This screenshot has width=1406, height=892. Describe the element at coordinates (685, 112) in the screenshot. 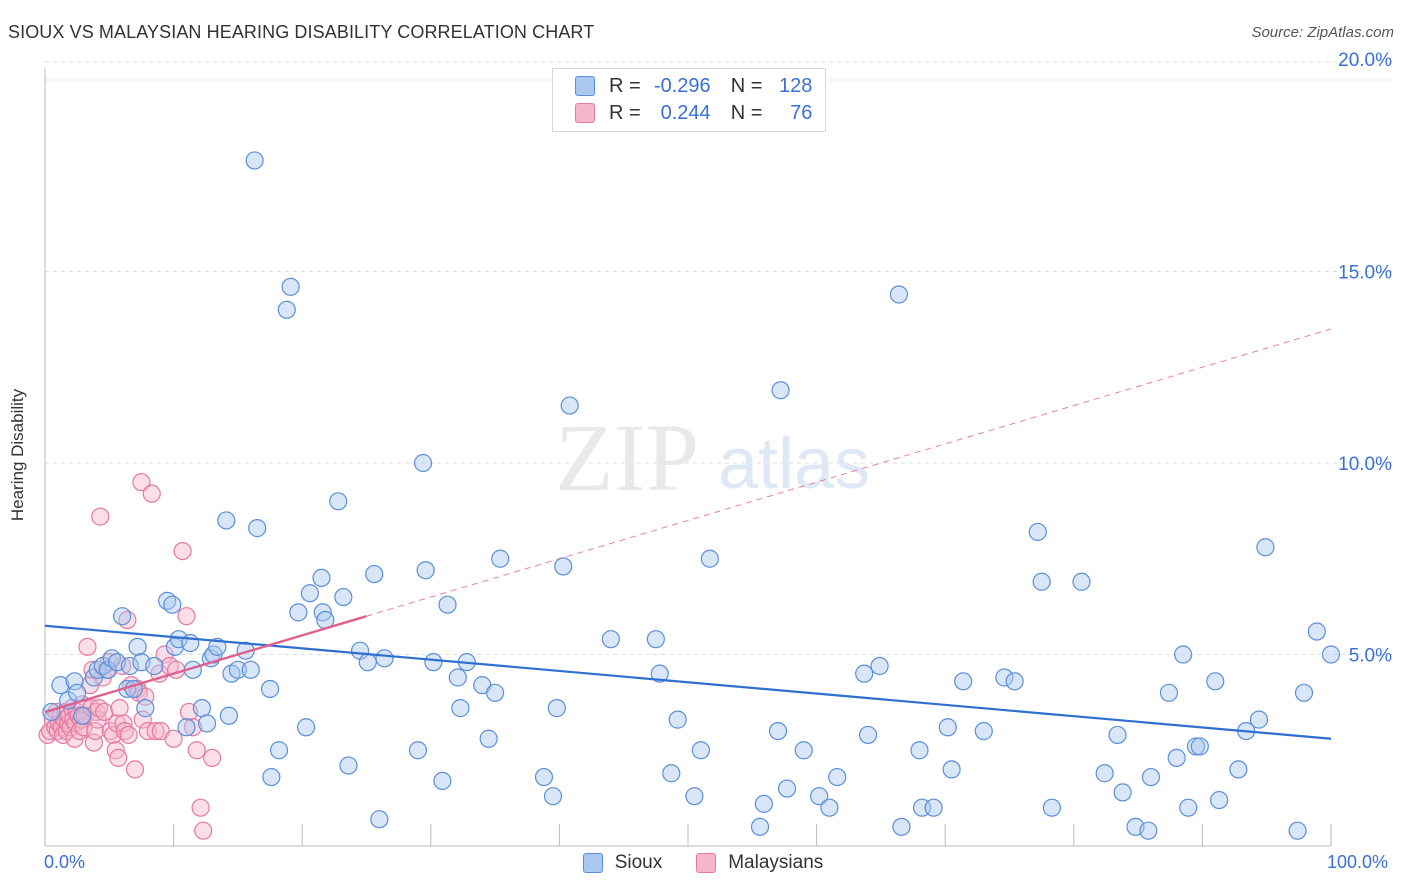

I see `r-value-malaysians: 0.244` at that location.